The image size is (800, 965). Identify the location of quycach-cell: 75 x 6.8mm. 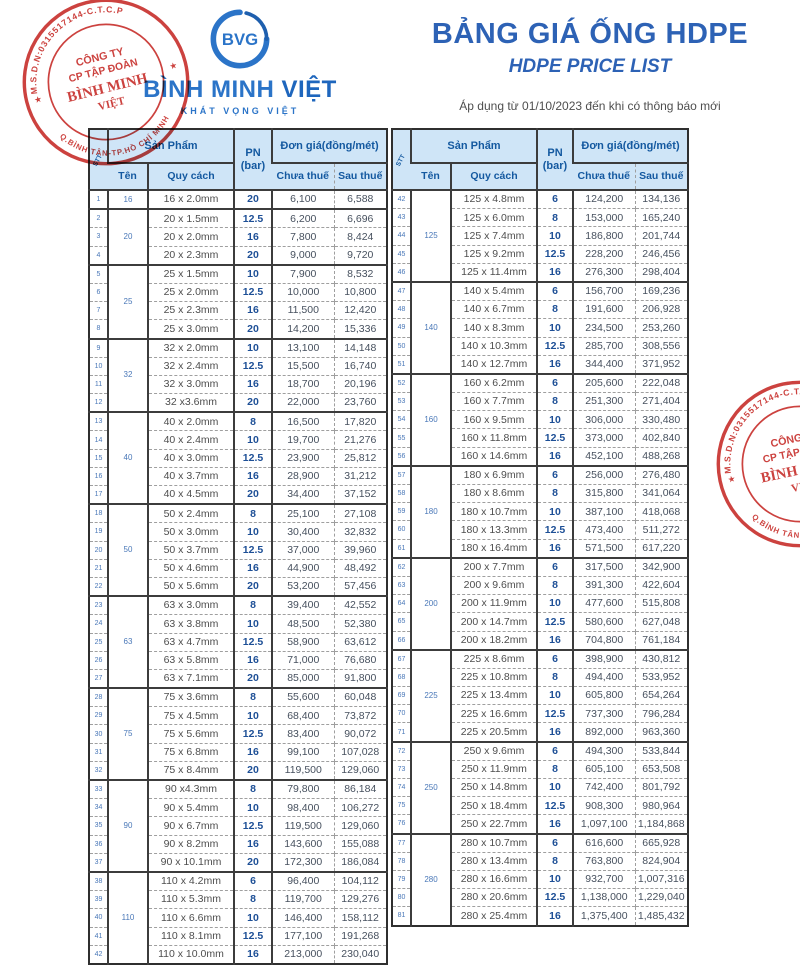
(190, 752).